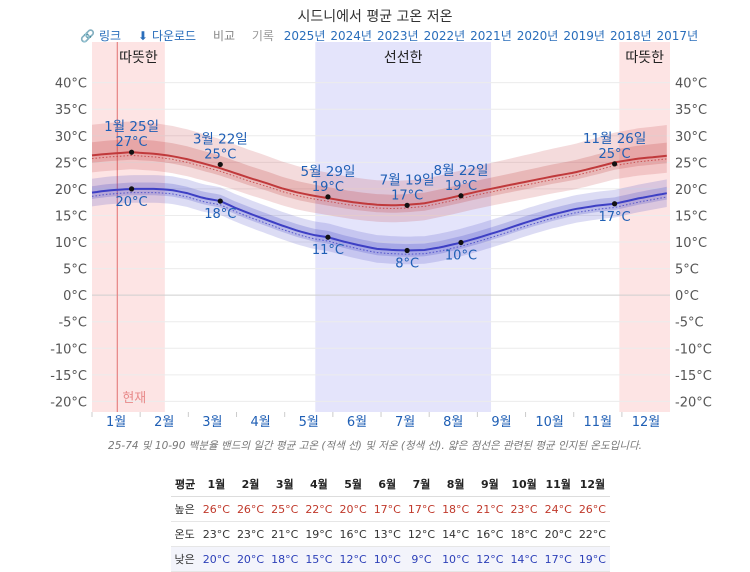  What do you see at coordinates (71, 243) in the screenshot?
I see `y-tick-label-left: 10°C` at bounding box center [71, 243].